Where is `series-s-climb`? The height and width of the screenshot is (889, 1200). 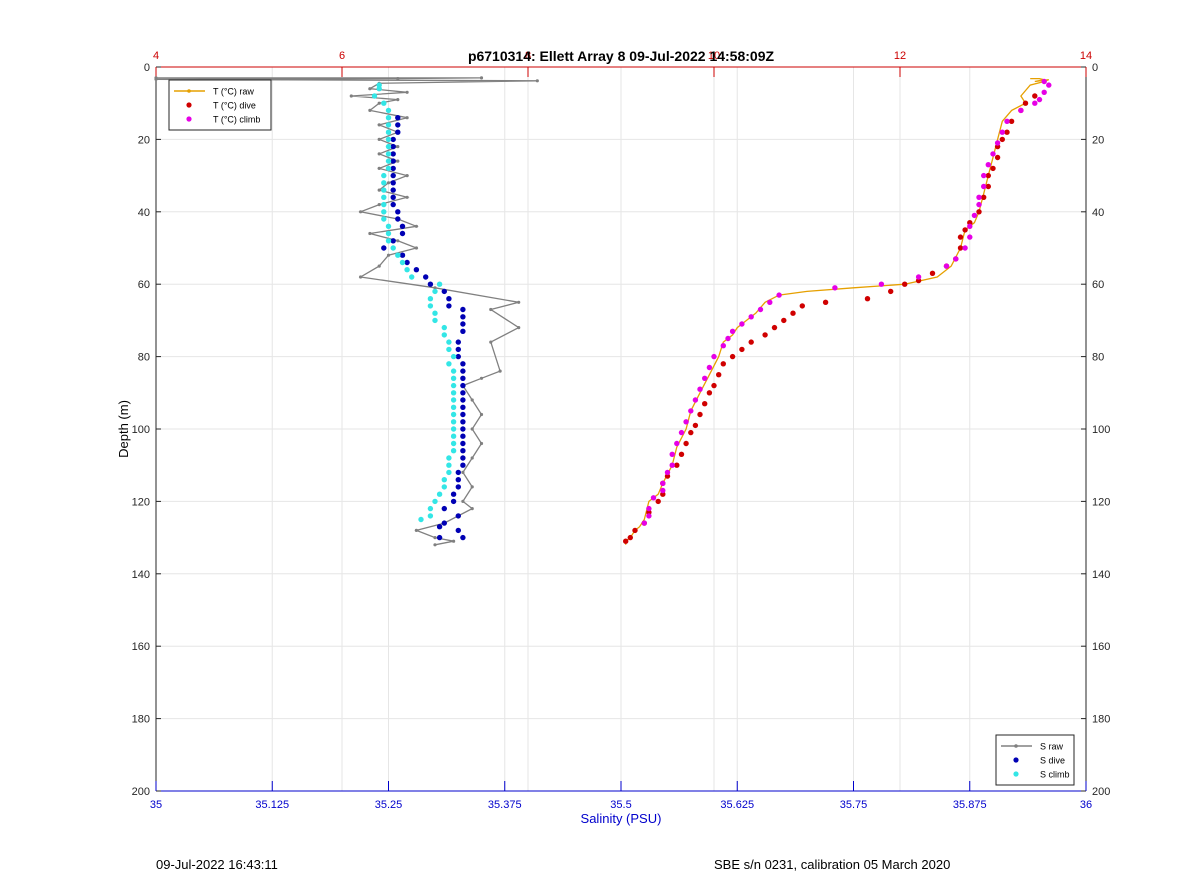
series-s-climb is located at coordinates (414, 302).